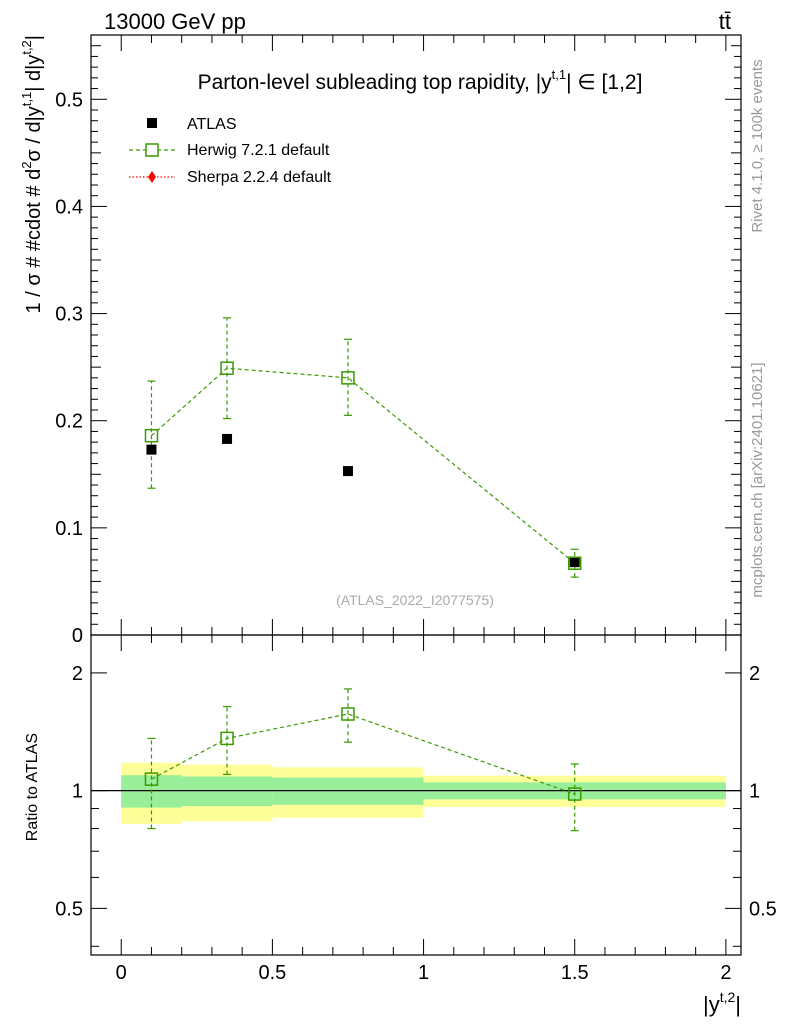 Image resolution: width=786 pixels, height=1024 pixels. I want to click on main-y-tick-label: 0.4, so click(69, 207).